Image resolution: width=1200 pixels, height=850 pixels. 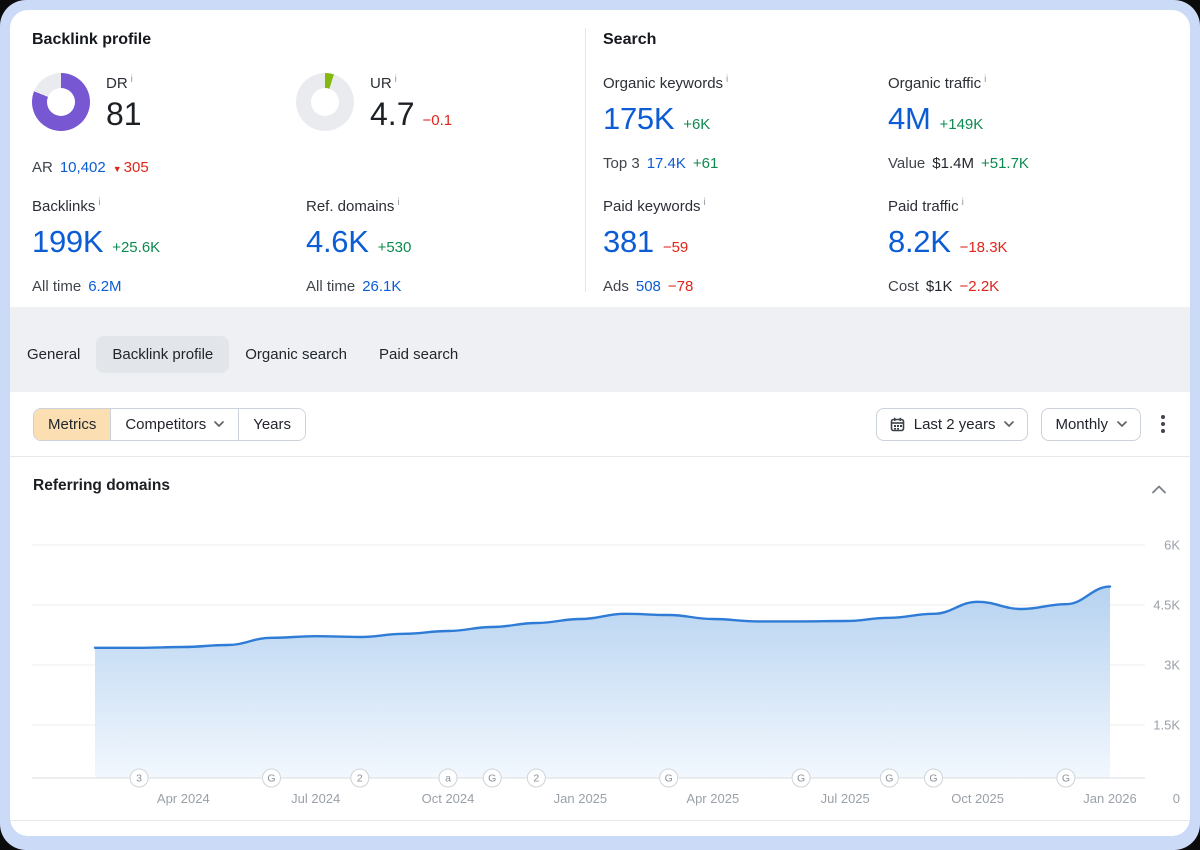 What do you see at coordinates (845, 798) in the screenshot?
I see `svg-text: Jul 2025` at bounding box center [845, 798].